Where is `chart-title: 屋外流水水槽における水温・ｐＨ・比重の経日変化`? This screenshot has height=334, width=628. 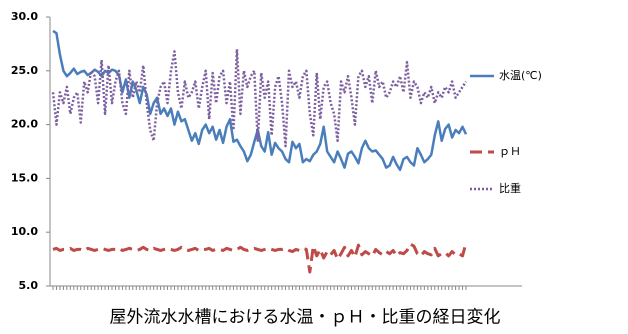 chart-title: 屋外流水水槽における水温・ｐＨ・比重の経日変化 is located at coordinates (305, 318).